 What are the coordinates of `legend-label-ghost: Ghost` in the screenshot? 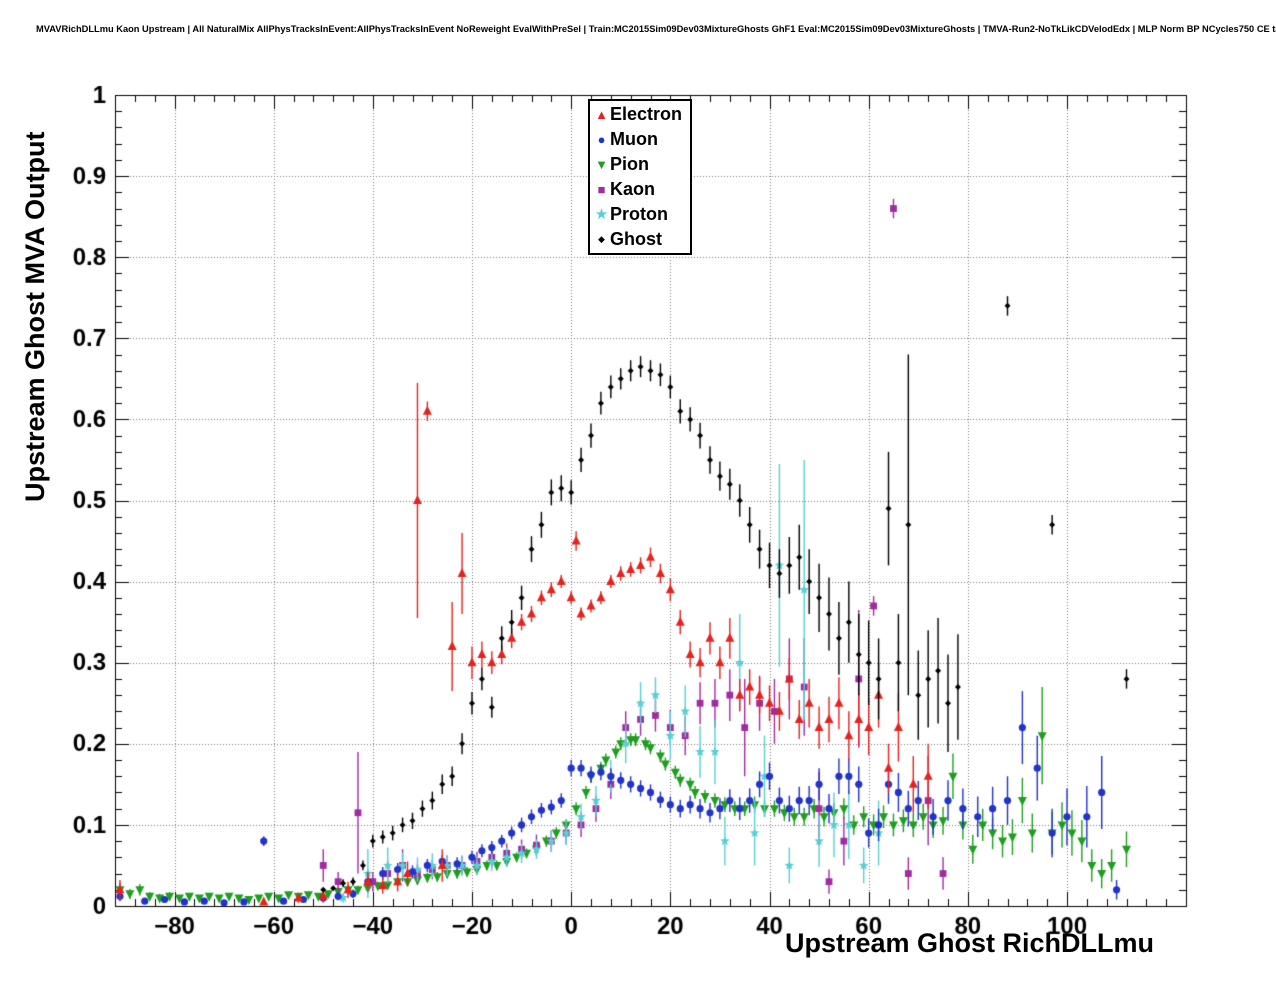 It's located at (636, 239).